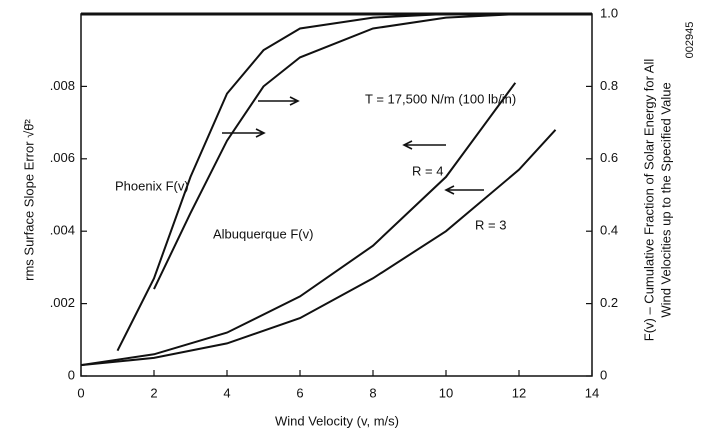 The width and height of the screenshot is (701, 436). Describe the element at coordinates (62, 230) in the screenshot. I see `y-tick-label: .004` at that location.